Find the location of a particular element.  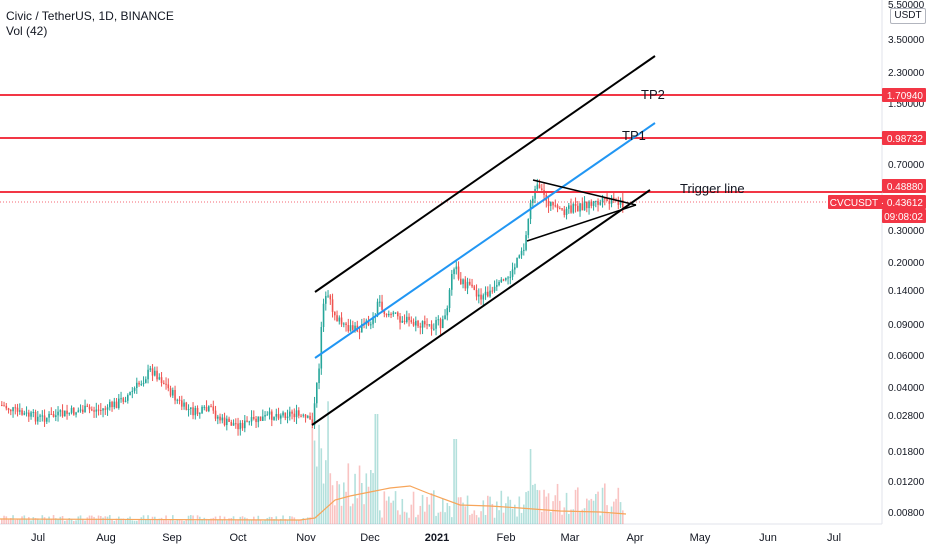

tp1-price-tag is located at coordinates (904, 138).